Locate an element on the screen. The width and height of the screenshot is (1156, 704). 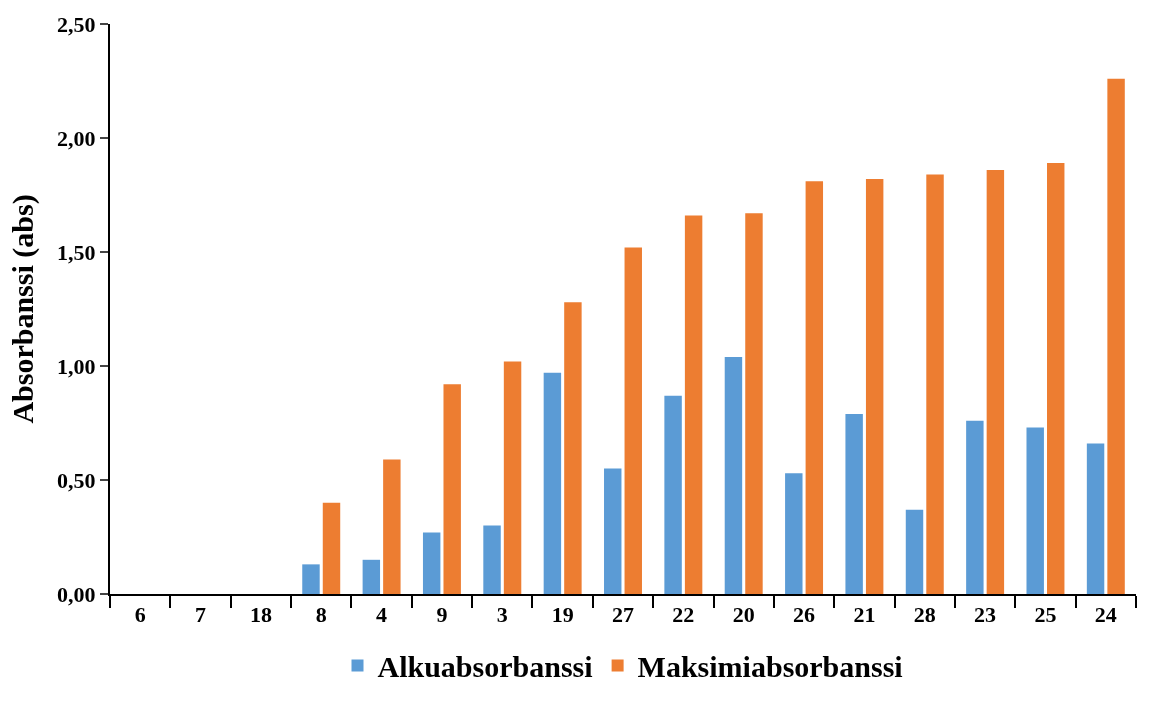
x-tick-label: 25 is located at coordinates (1045, 615).